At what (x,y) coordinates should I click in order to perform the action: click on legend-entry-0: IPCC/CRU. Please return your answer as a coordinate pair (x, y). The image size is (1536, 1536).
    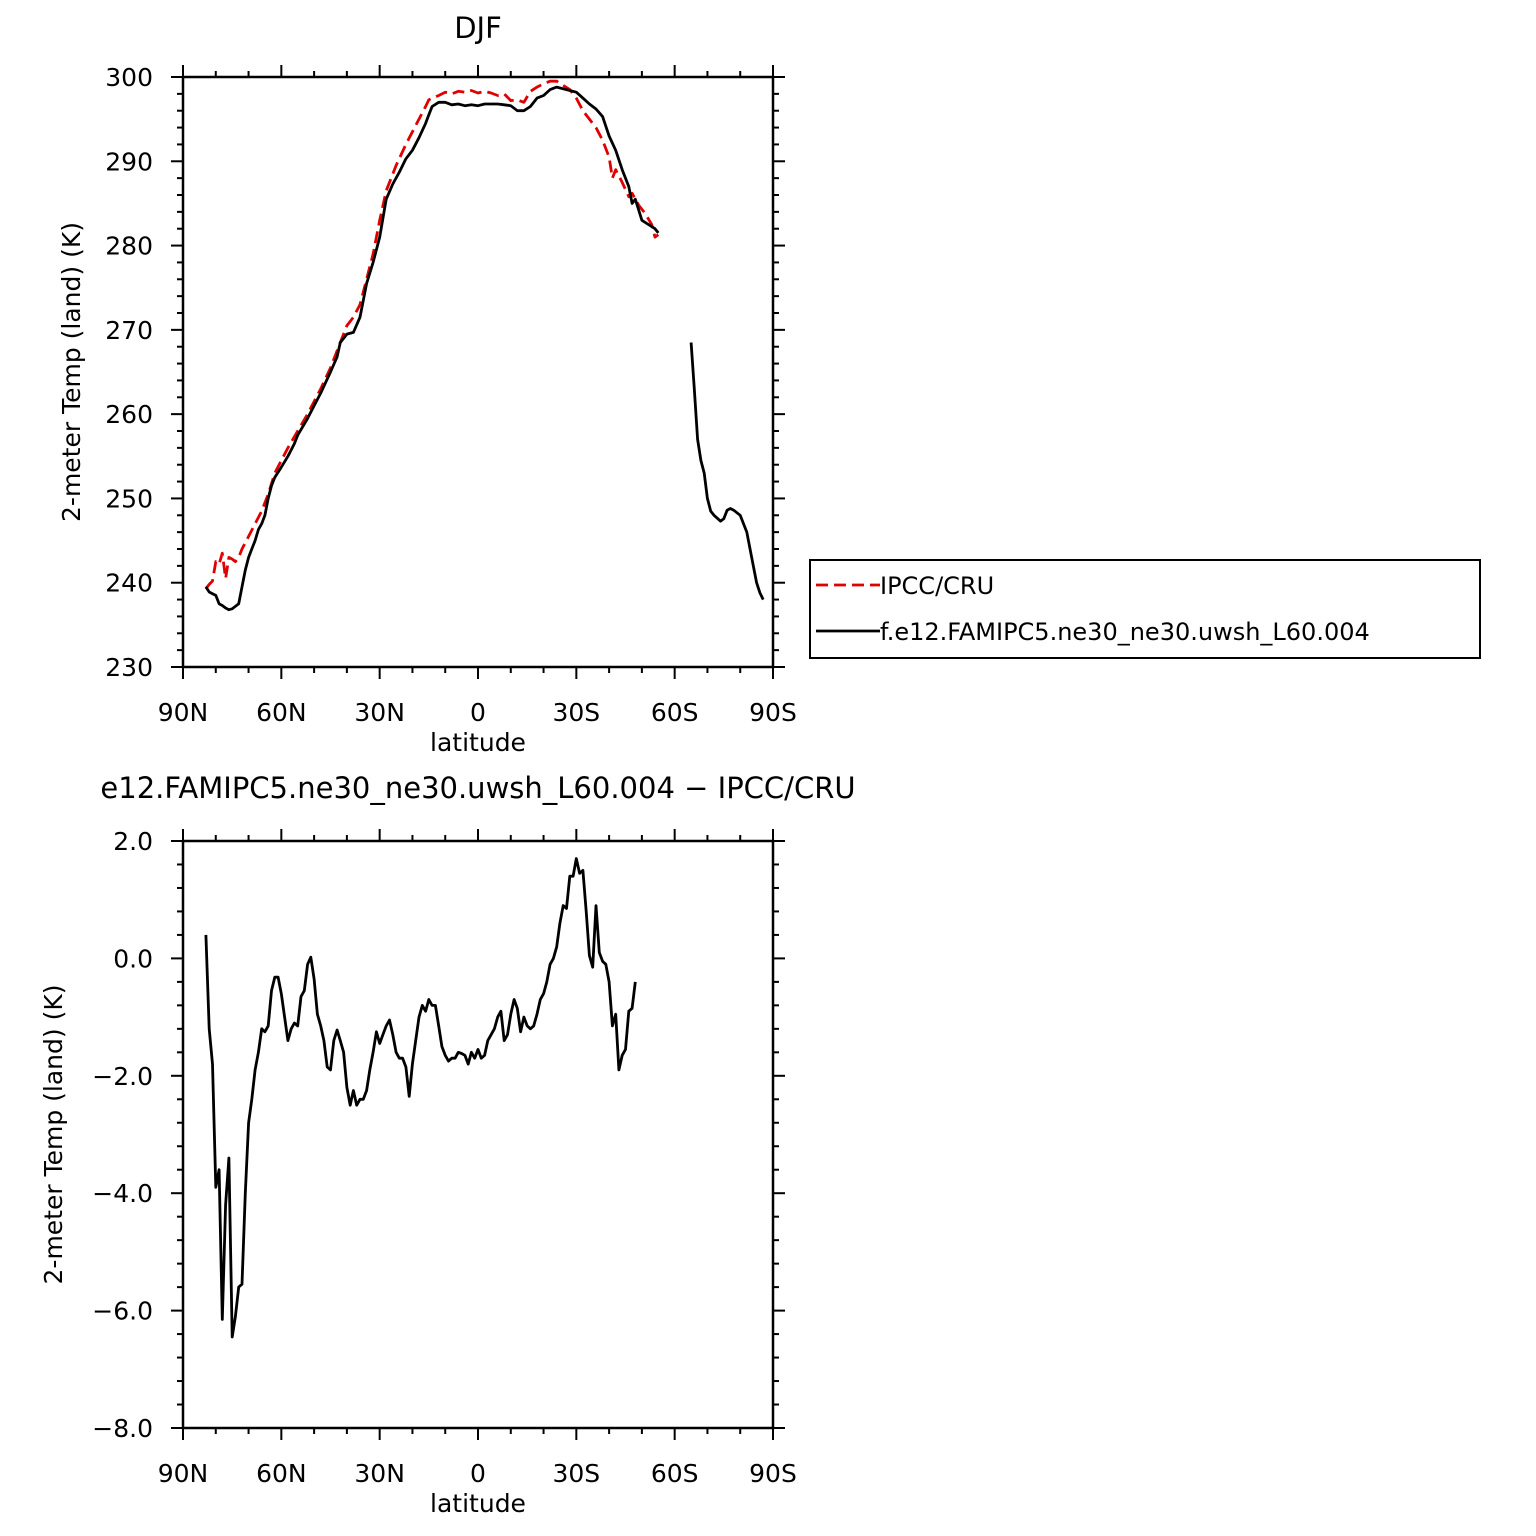
    Looking at the image, I should click on (937, 586).